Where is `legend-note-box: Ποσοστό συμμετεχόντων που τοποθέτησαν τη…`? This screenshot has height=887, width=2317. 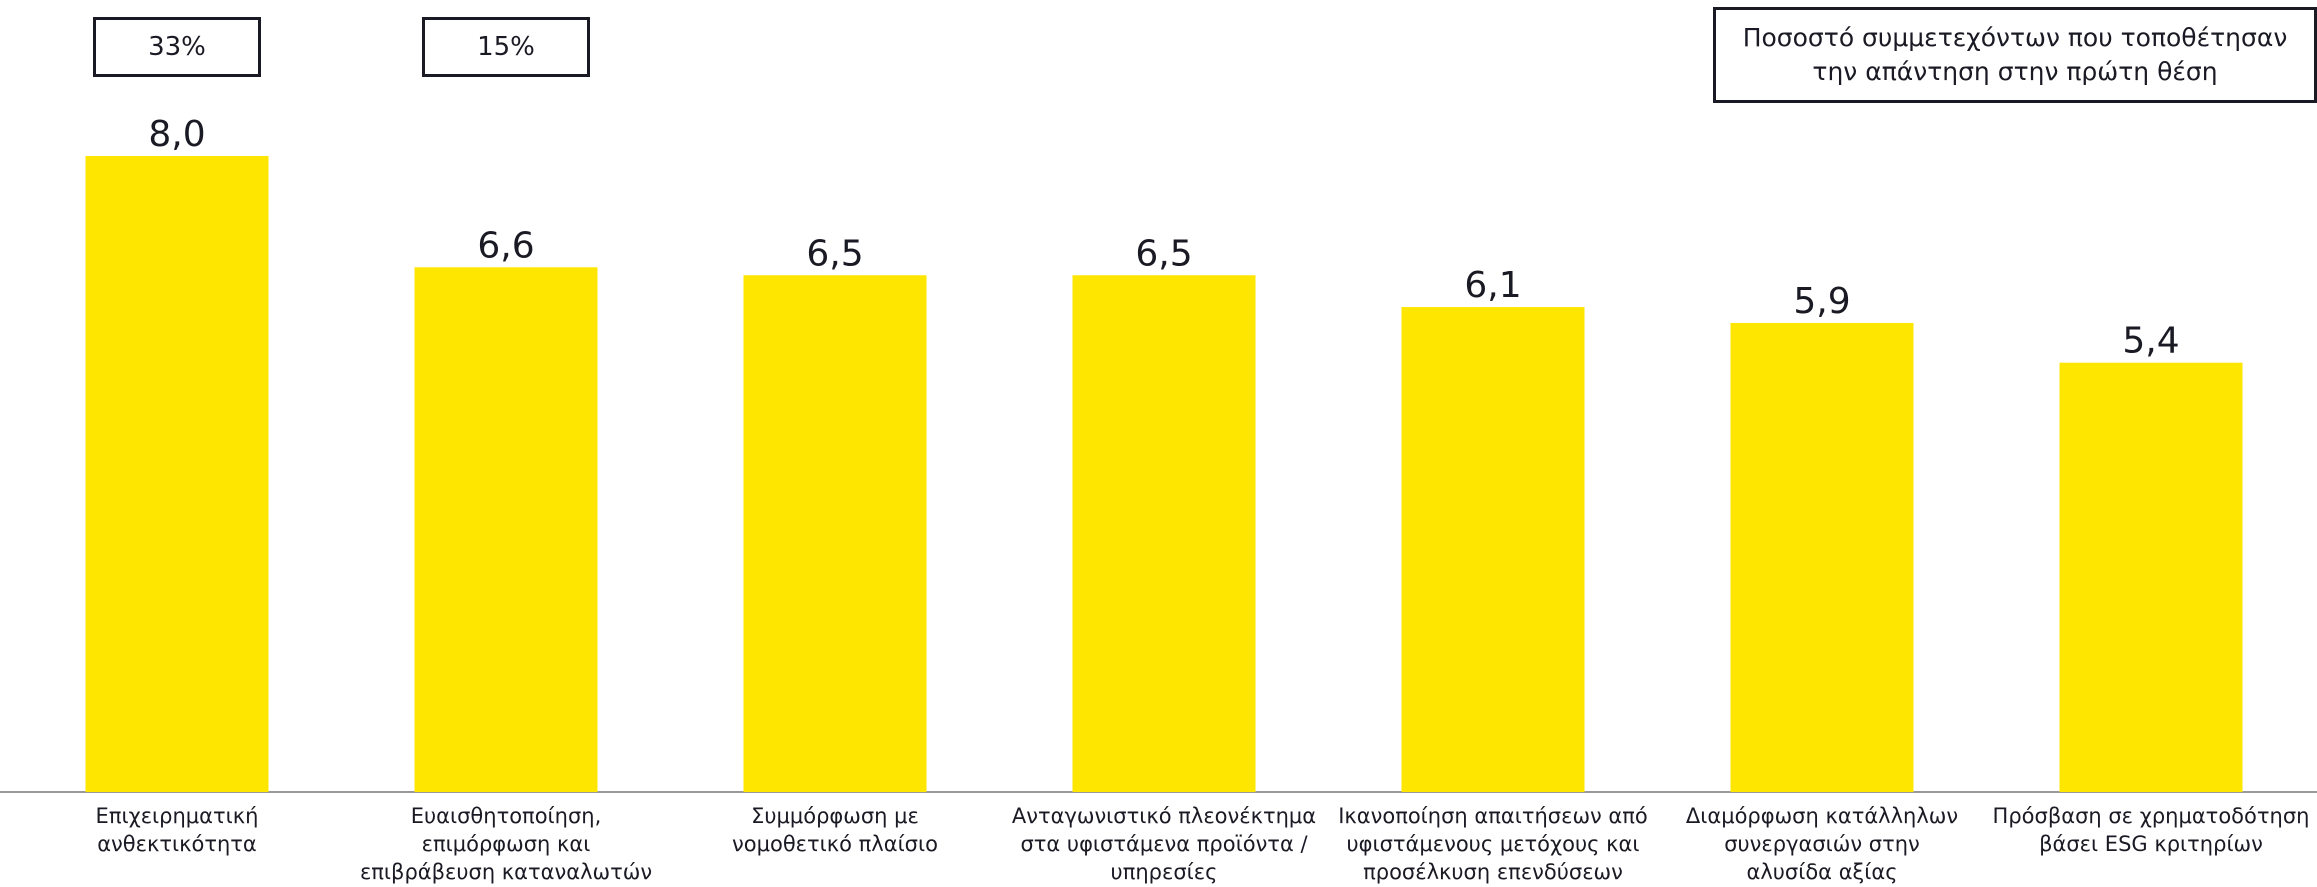
legend-note-box: Ποσοστό συμμετεχόντων που τοποθέτησαν τη… is located at coordinates (2015, 55).